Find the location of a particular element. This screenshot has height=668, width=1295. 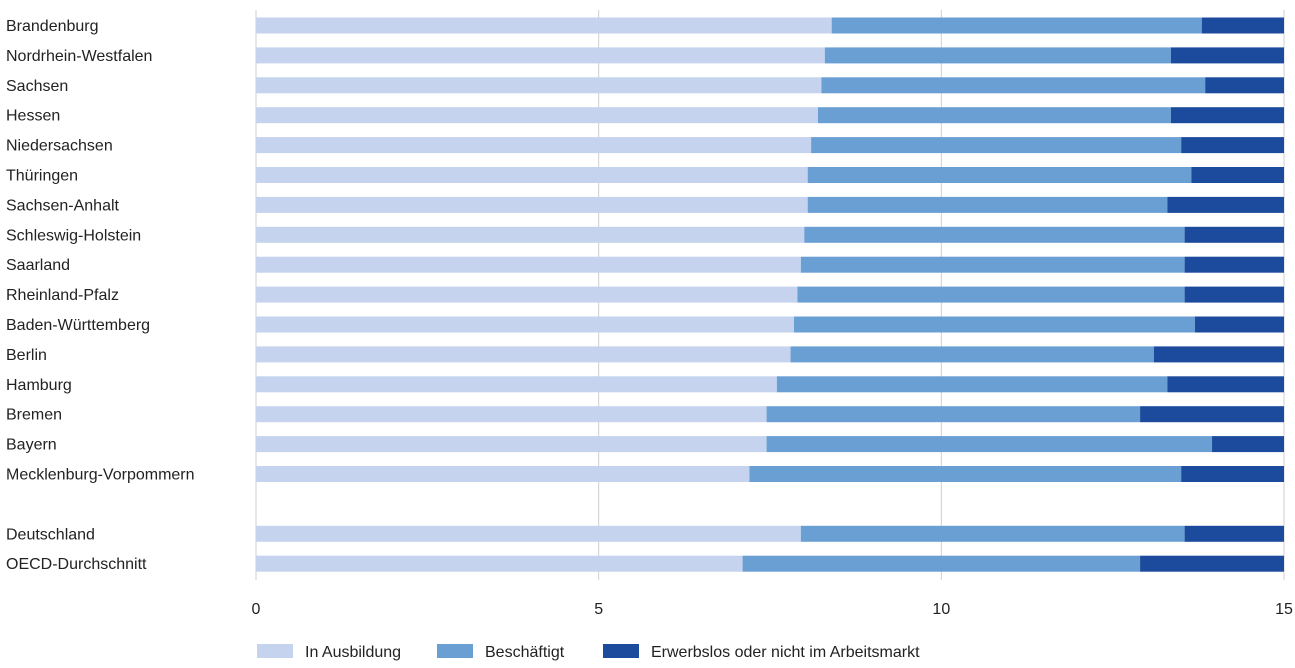

legend-label-1: Beschäftigt is located at coordinates (525, 652).